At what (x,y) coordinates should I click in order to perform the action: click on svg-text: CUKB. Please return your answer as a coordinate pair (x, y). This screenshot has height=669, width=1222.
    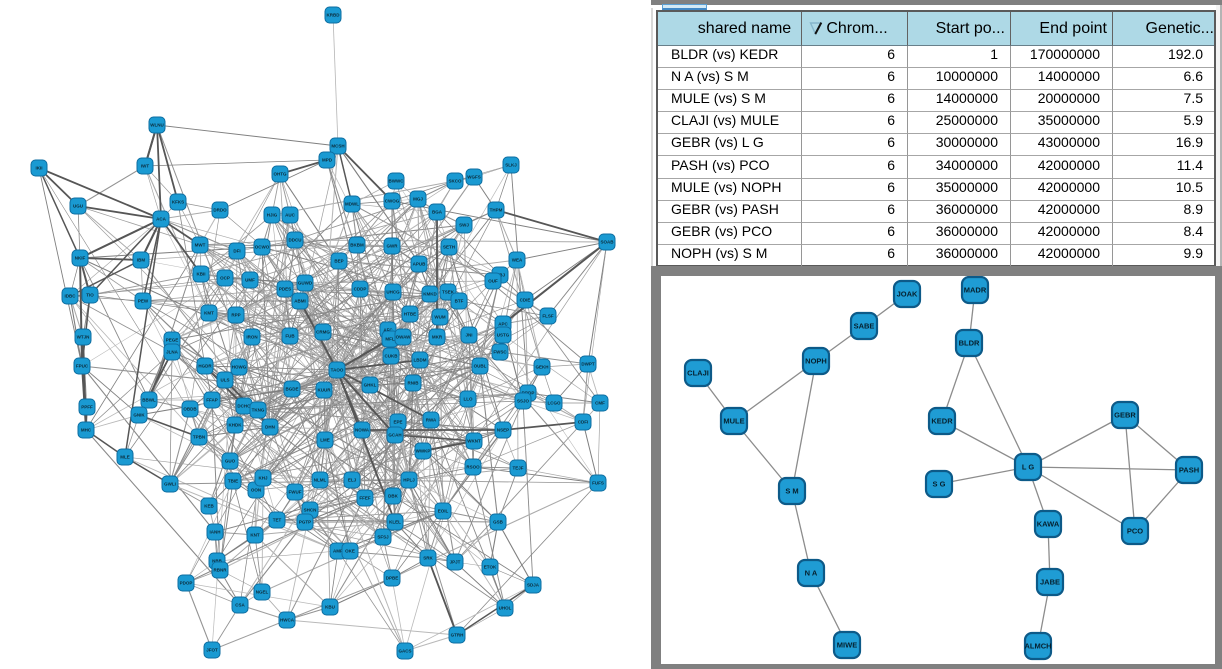
    Looking at the image, I should click on (392, 356).